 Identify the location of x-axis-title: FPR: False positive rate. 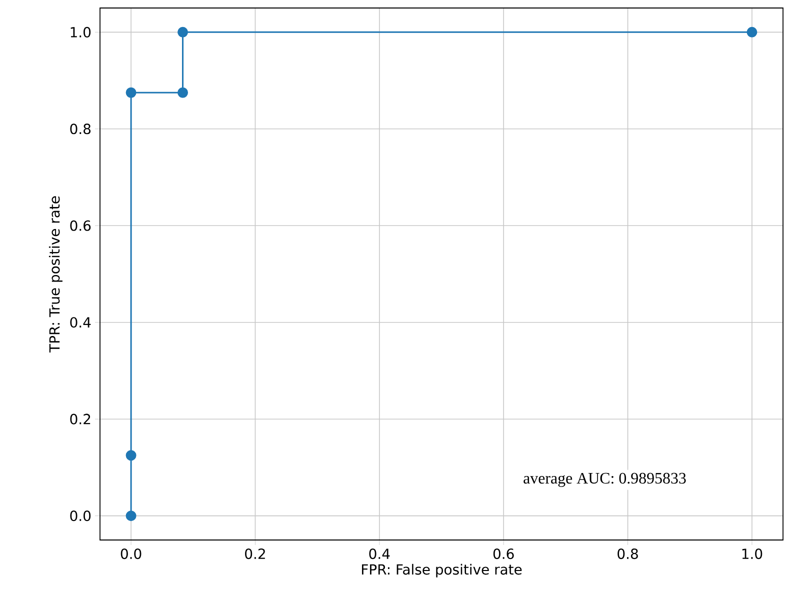
(442, 571).